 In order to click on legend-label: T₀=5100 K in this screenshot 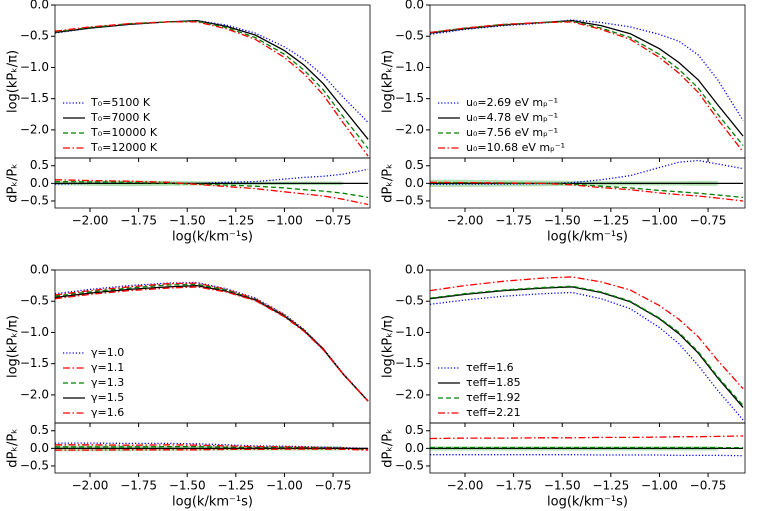, I will do `click(120, 102)`.